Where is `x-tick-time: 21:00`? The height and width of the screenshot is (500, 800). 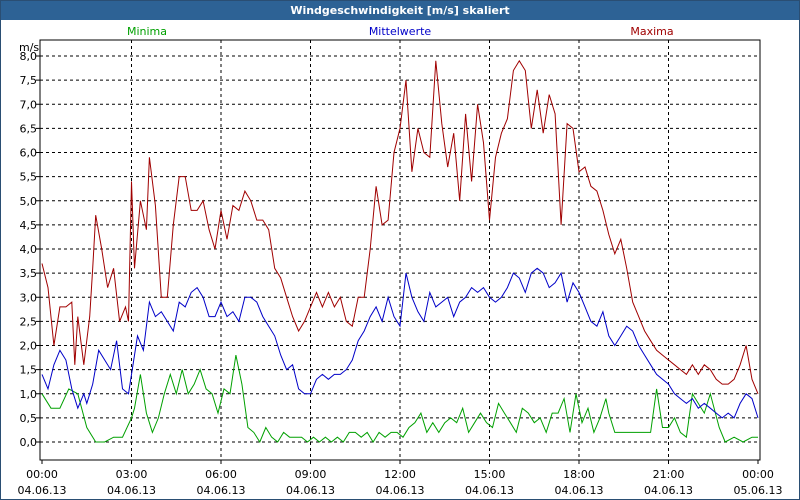 x-tick-time: 21:00 is located at coordinates (669, 474).